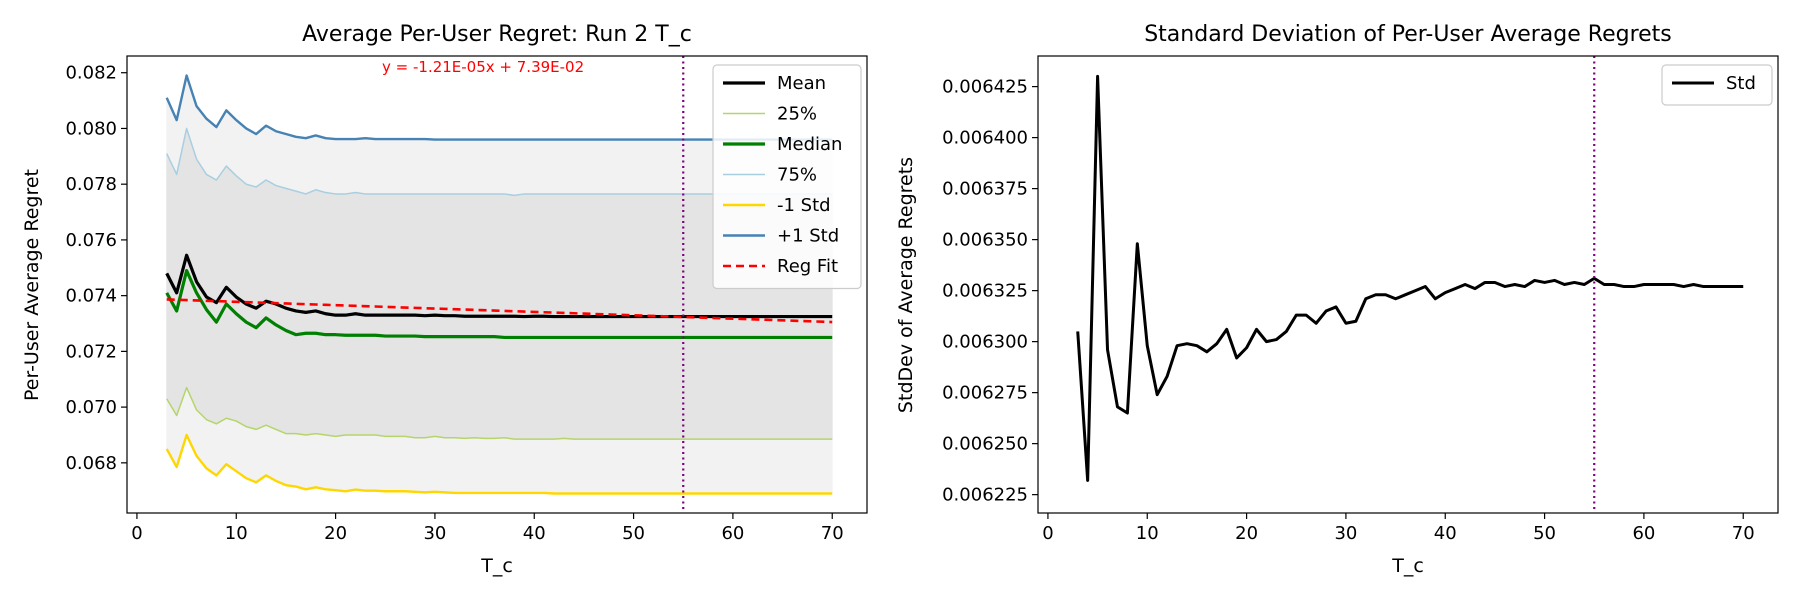  Describe the element at coordinates (985, 189) in the screenshot. I see `y-tick-label: 0.006375` at that location.